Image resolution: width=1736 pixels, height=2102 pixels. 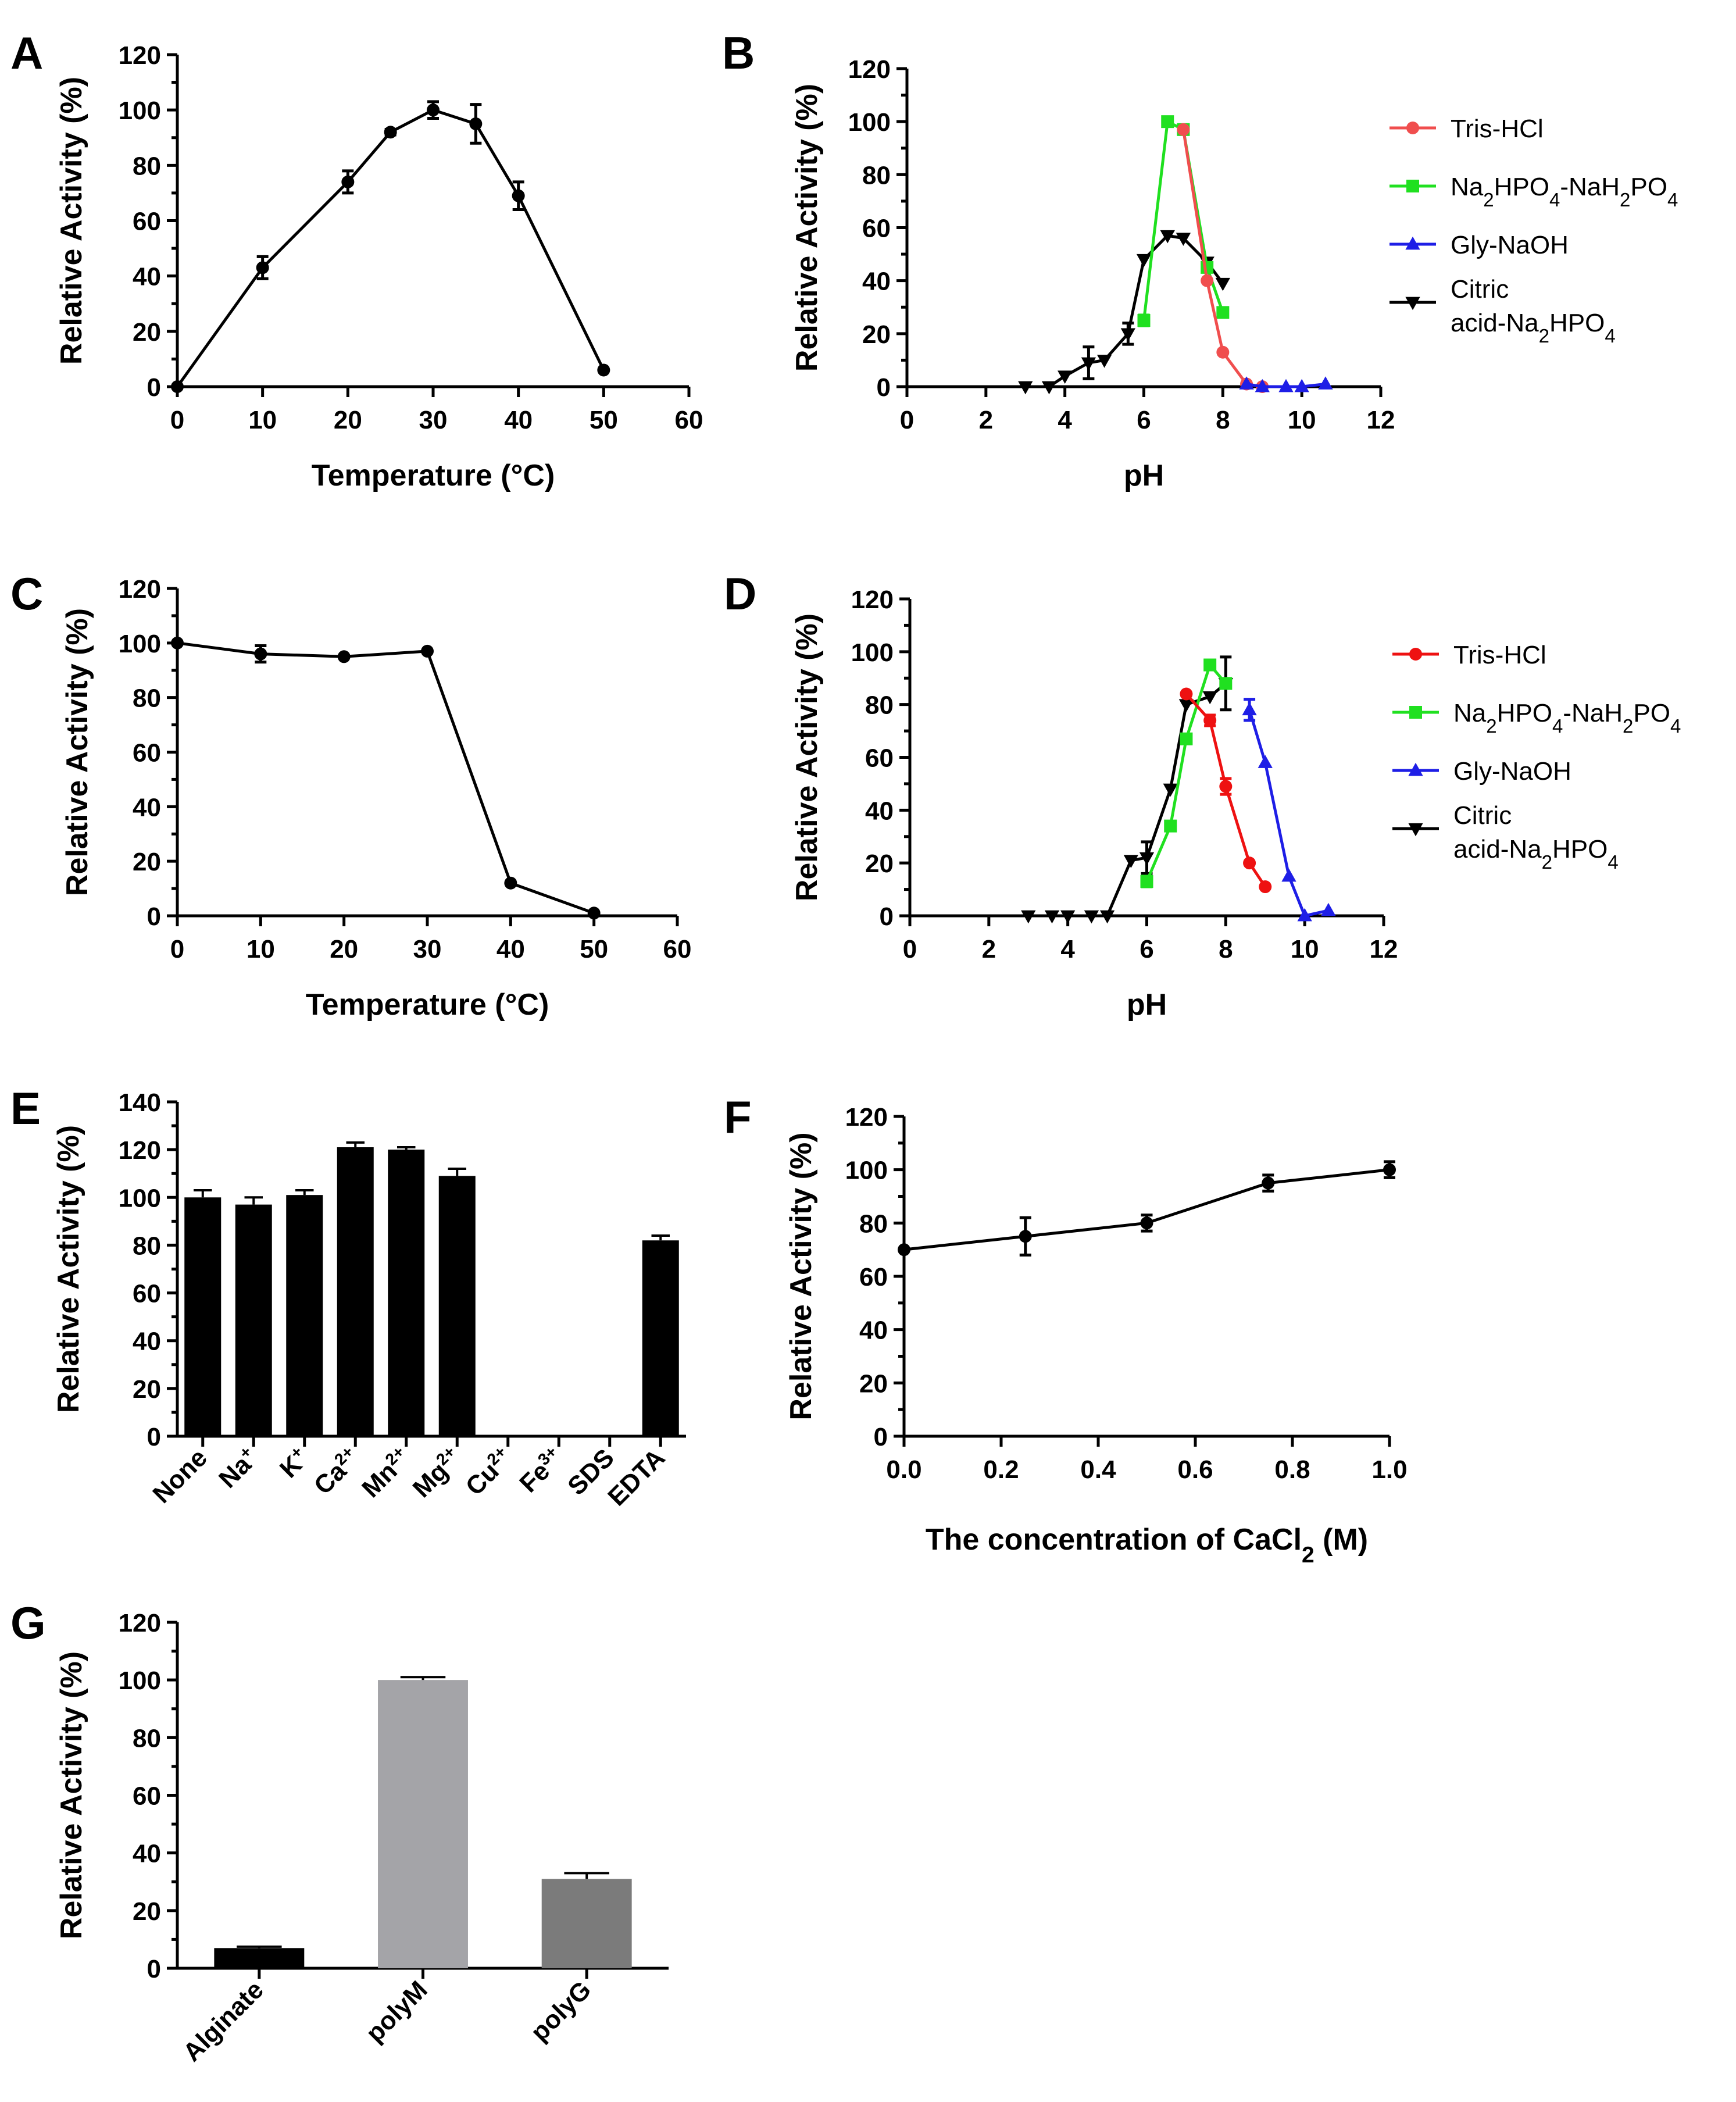 What do you see at coordinates (1186, 773) in the screenshot?
I see `series-na2hpo4-nah2po4` at bounding box center [1186, 773].